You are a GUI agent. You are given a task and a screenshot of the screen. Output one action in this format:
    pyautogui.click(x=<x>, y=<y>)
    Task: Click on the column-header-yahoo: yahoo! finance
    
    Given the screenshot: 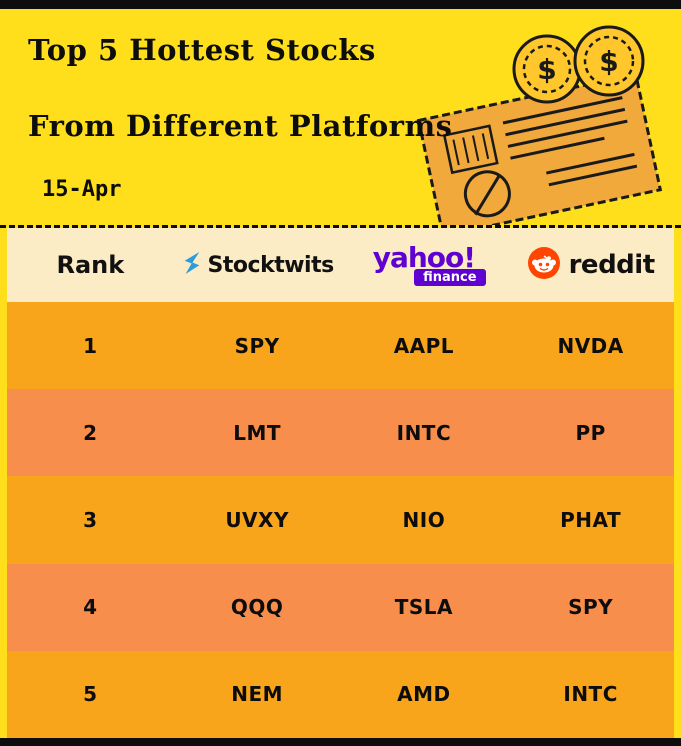 What is the action you would take?
    pyautogui.click(x=424, y=263)
    